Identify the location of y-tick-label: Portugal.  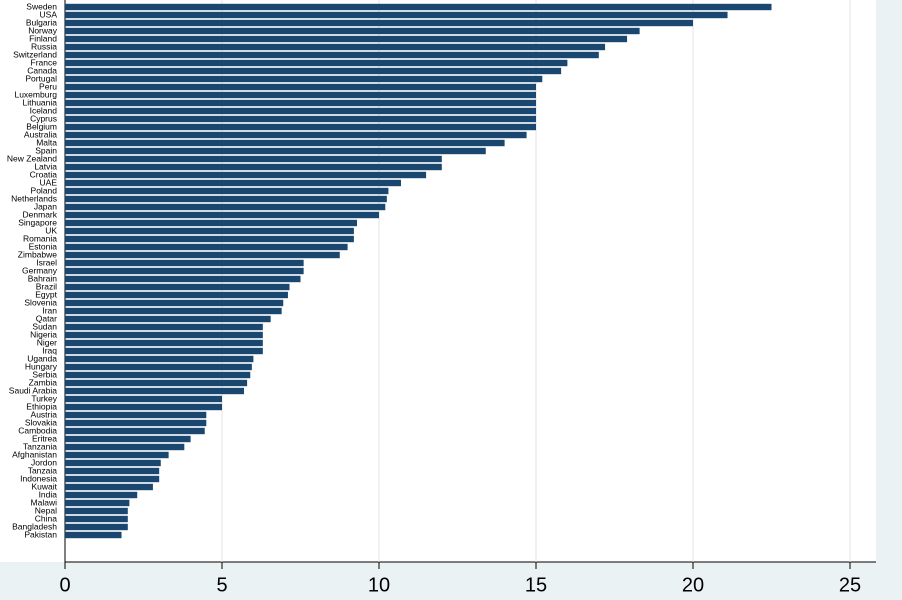
(41, 78).